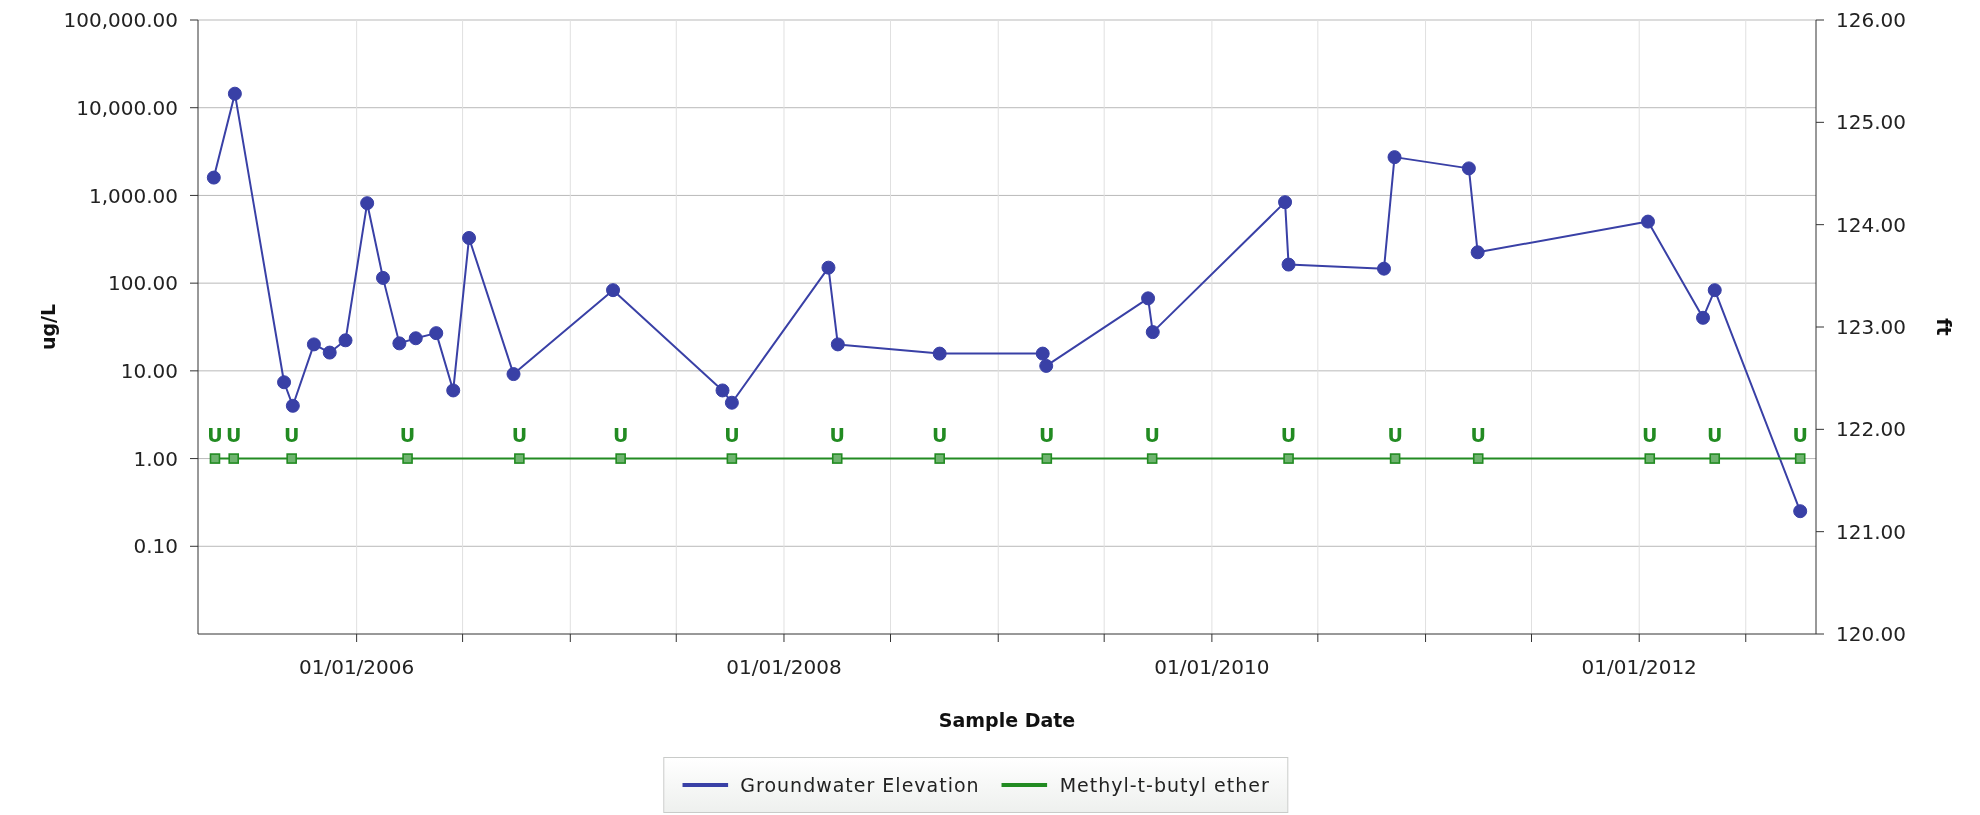 This screenshot has width=1980, height=815. I want to click on y2-tick-label: 120.00, so click(1871, 634).